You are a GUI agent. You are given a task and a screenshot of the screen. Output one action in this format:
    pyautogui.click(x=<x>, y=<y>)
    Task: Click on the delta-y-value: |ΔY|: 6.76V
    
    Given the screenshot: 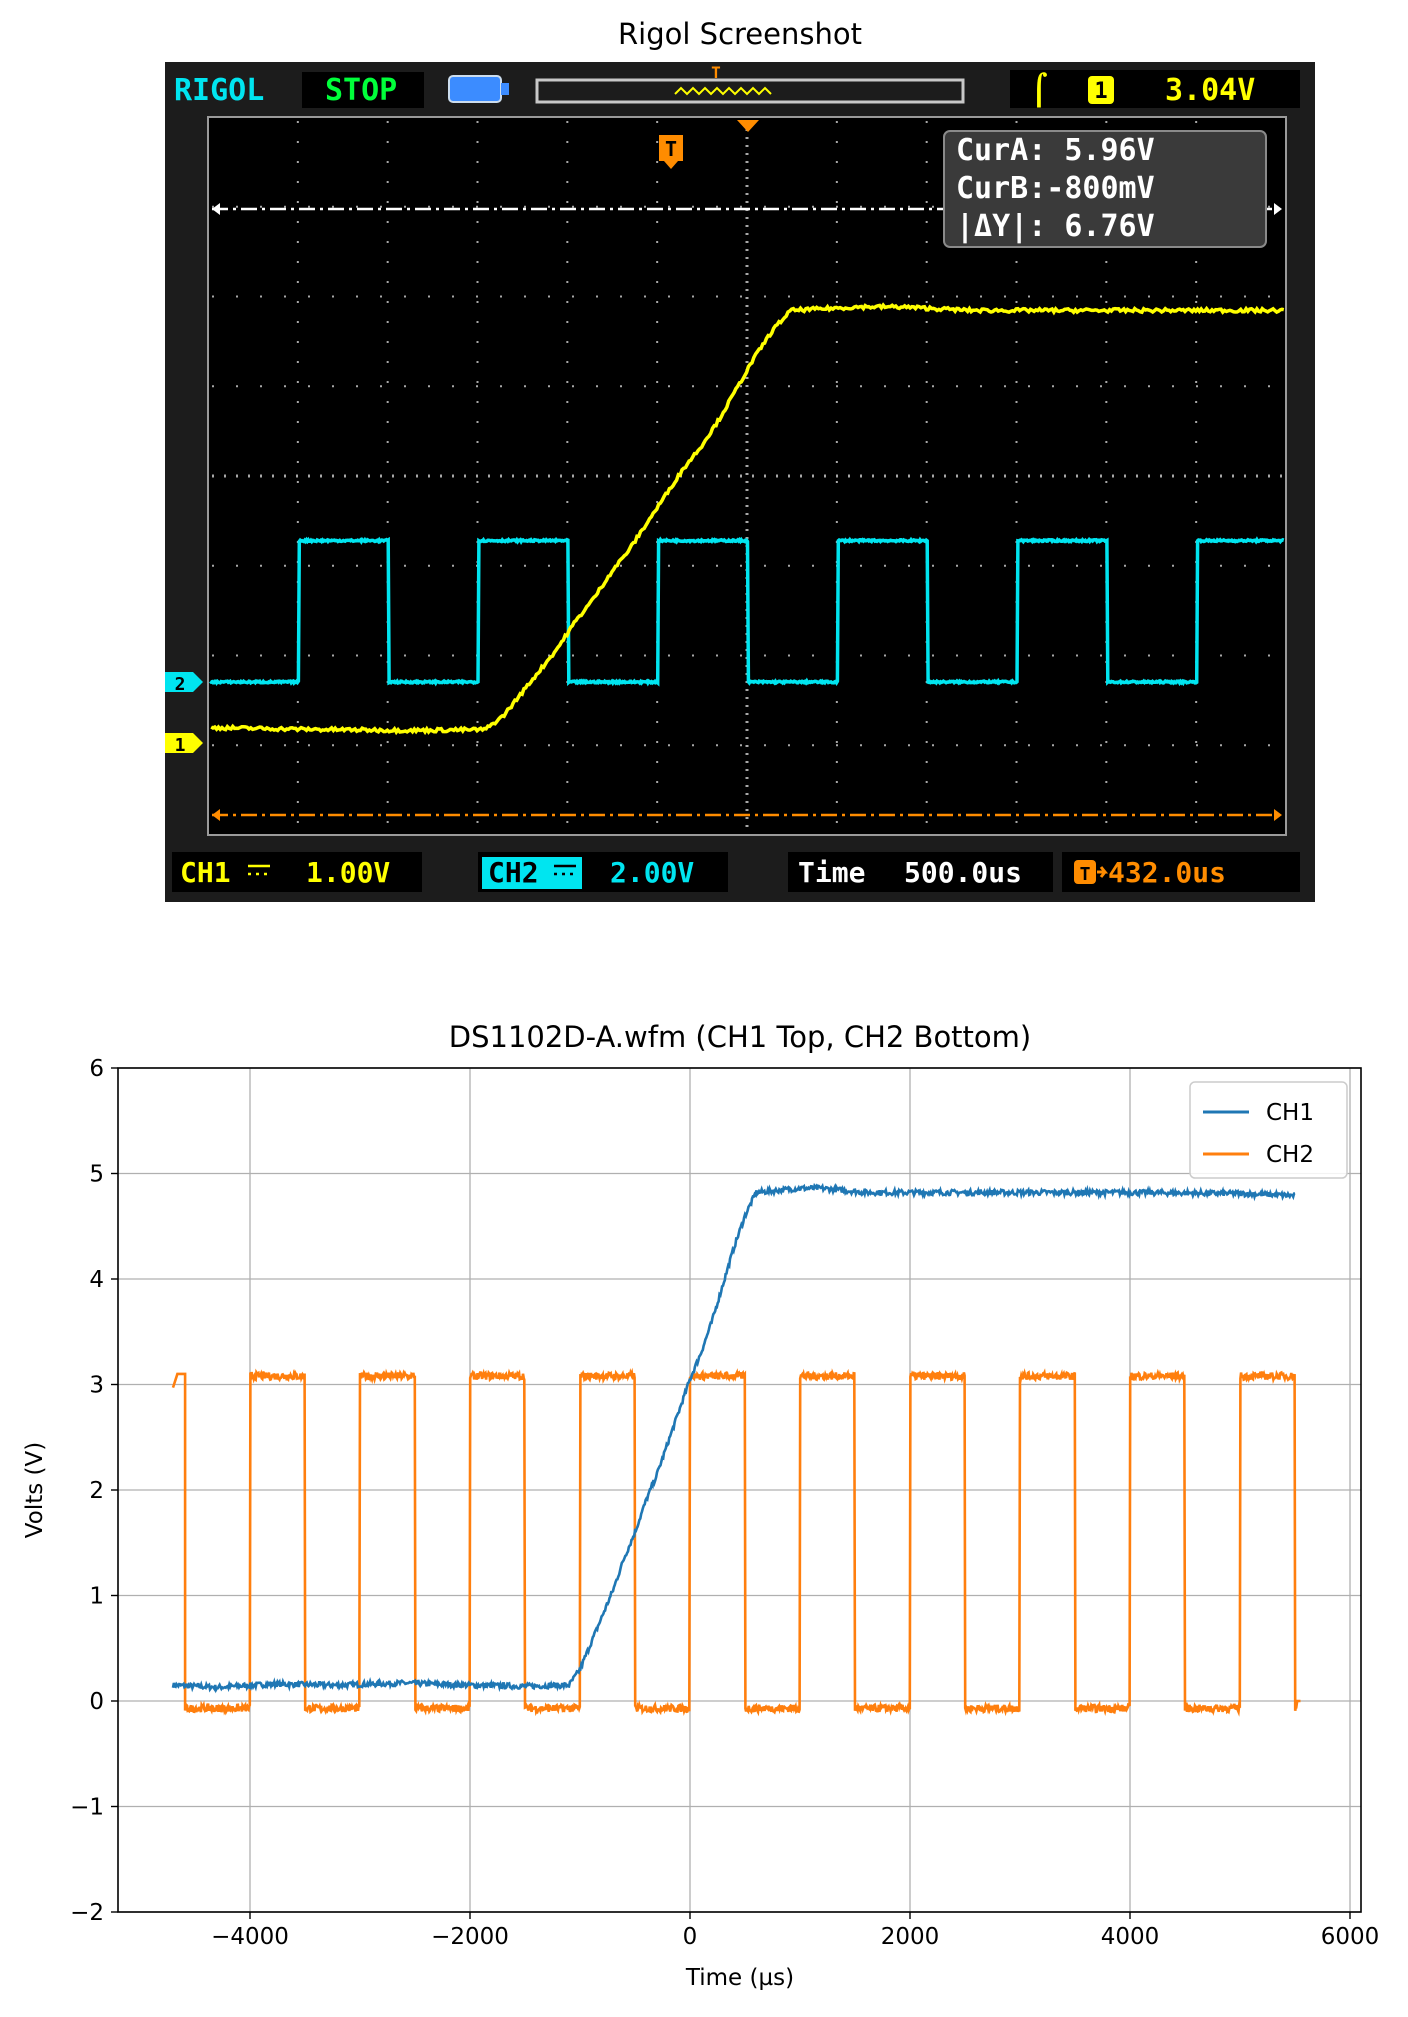 What is the action you would take?
    pyautogui.click(x=1055, y=226)
    